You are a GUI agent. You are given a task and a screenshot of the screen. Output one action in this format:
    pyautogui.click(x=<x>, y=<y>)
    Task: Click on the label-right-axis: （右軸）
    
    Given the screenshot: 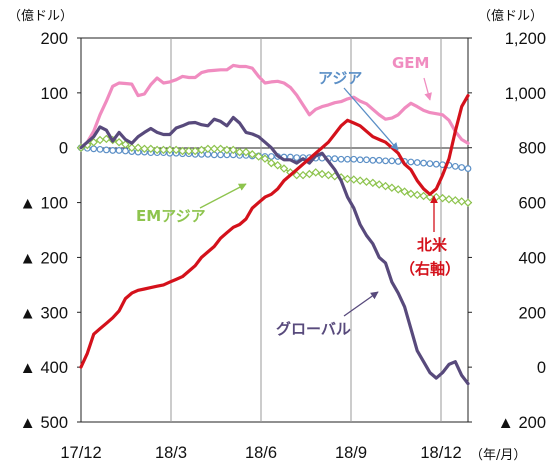 What is the action you would take?
    pyautogui.click(x=430, y=269)
    